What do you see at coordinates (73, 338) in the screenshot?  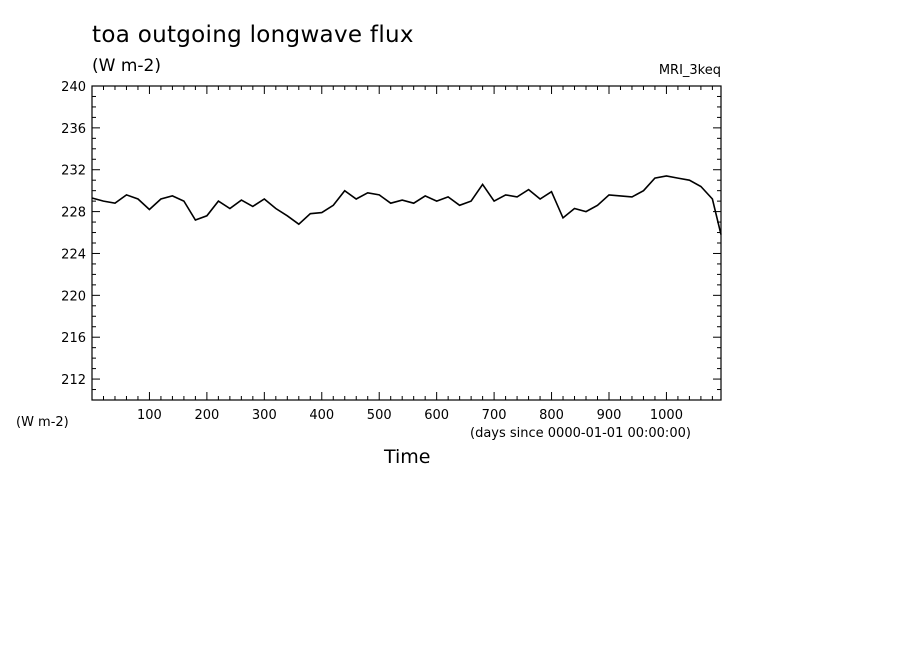 I see `y-tick-label: 216` at bounding box center [73, 338].